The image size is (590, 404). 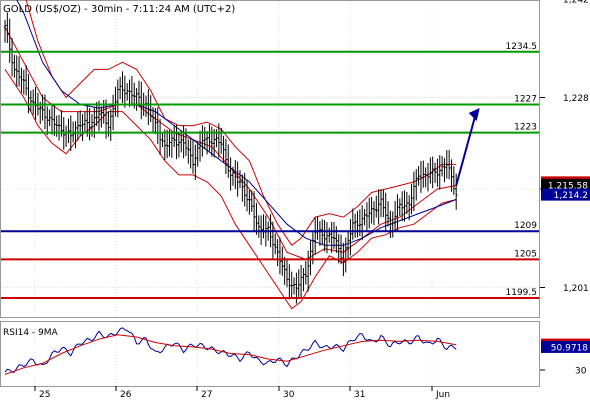 I want to click on y-tick-label: 1,228, so click(x=576, y=99).